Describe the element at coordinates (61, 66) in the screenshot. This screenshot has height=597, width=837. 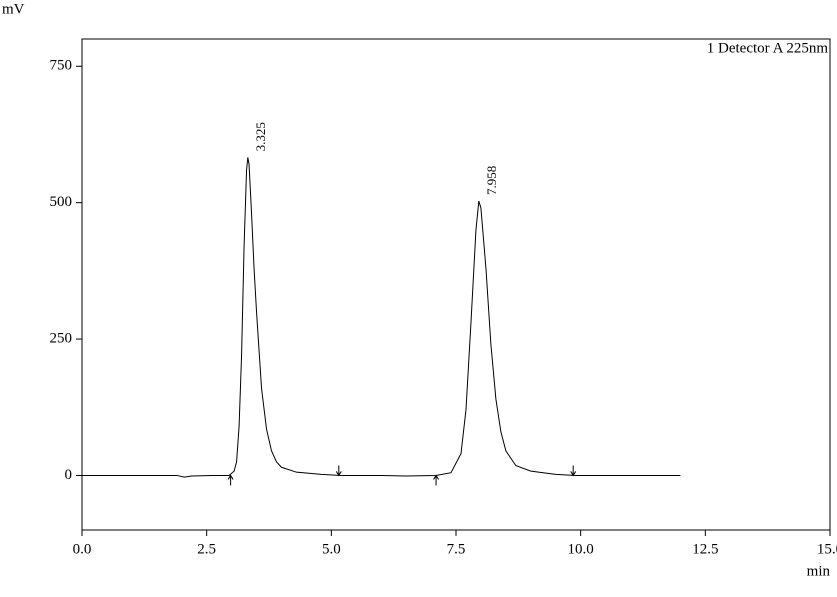
I see `y-tick-label: 750` at that location.